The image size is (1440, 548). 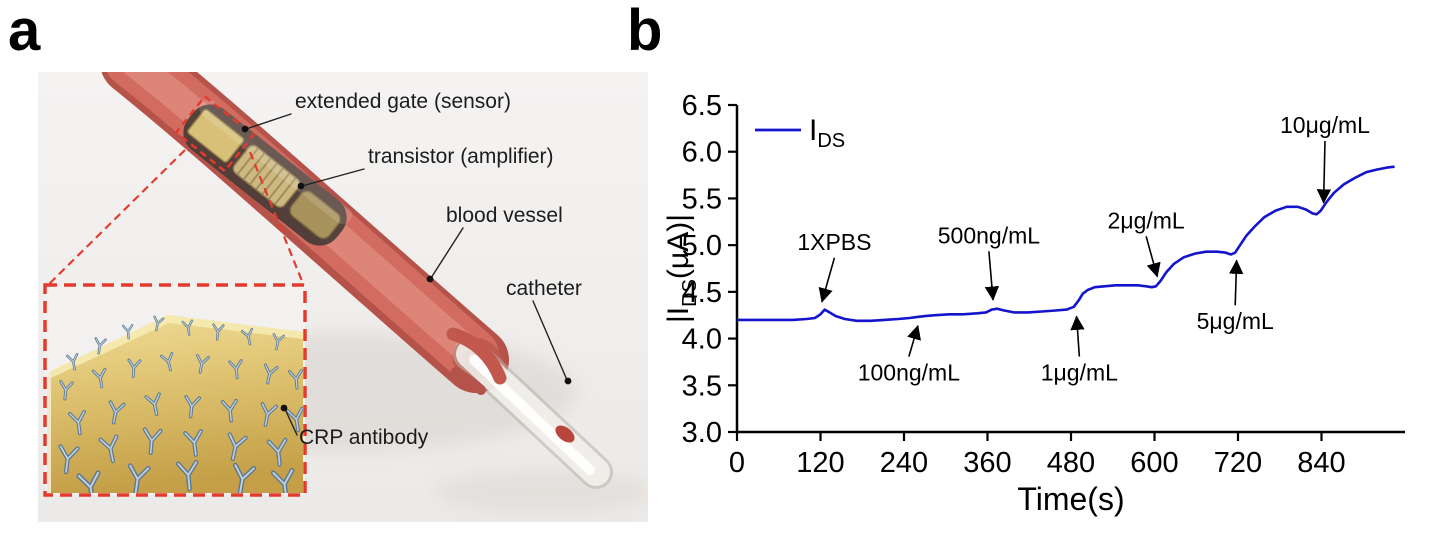 I want to click on annotation-label: 5μg/mL, so click(x=1235, y=321).